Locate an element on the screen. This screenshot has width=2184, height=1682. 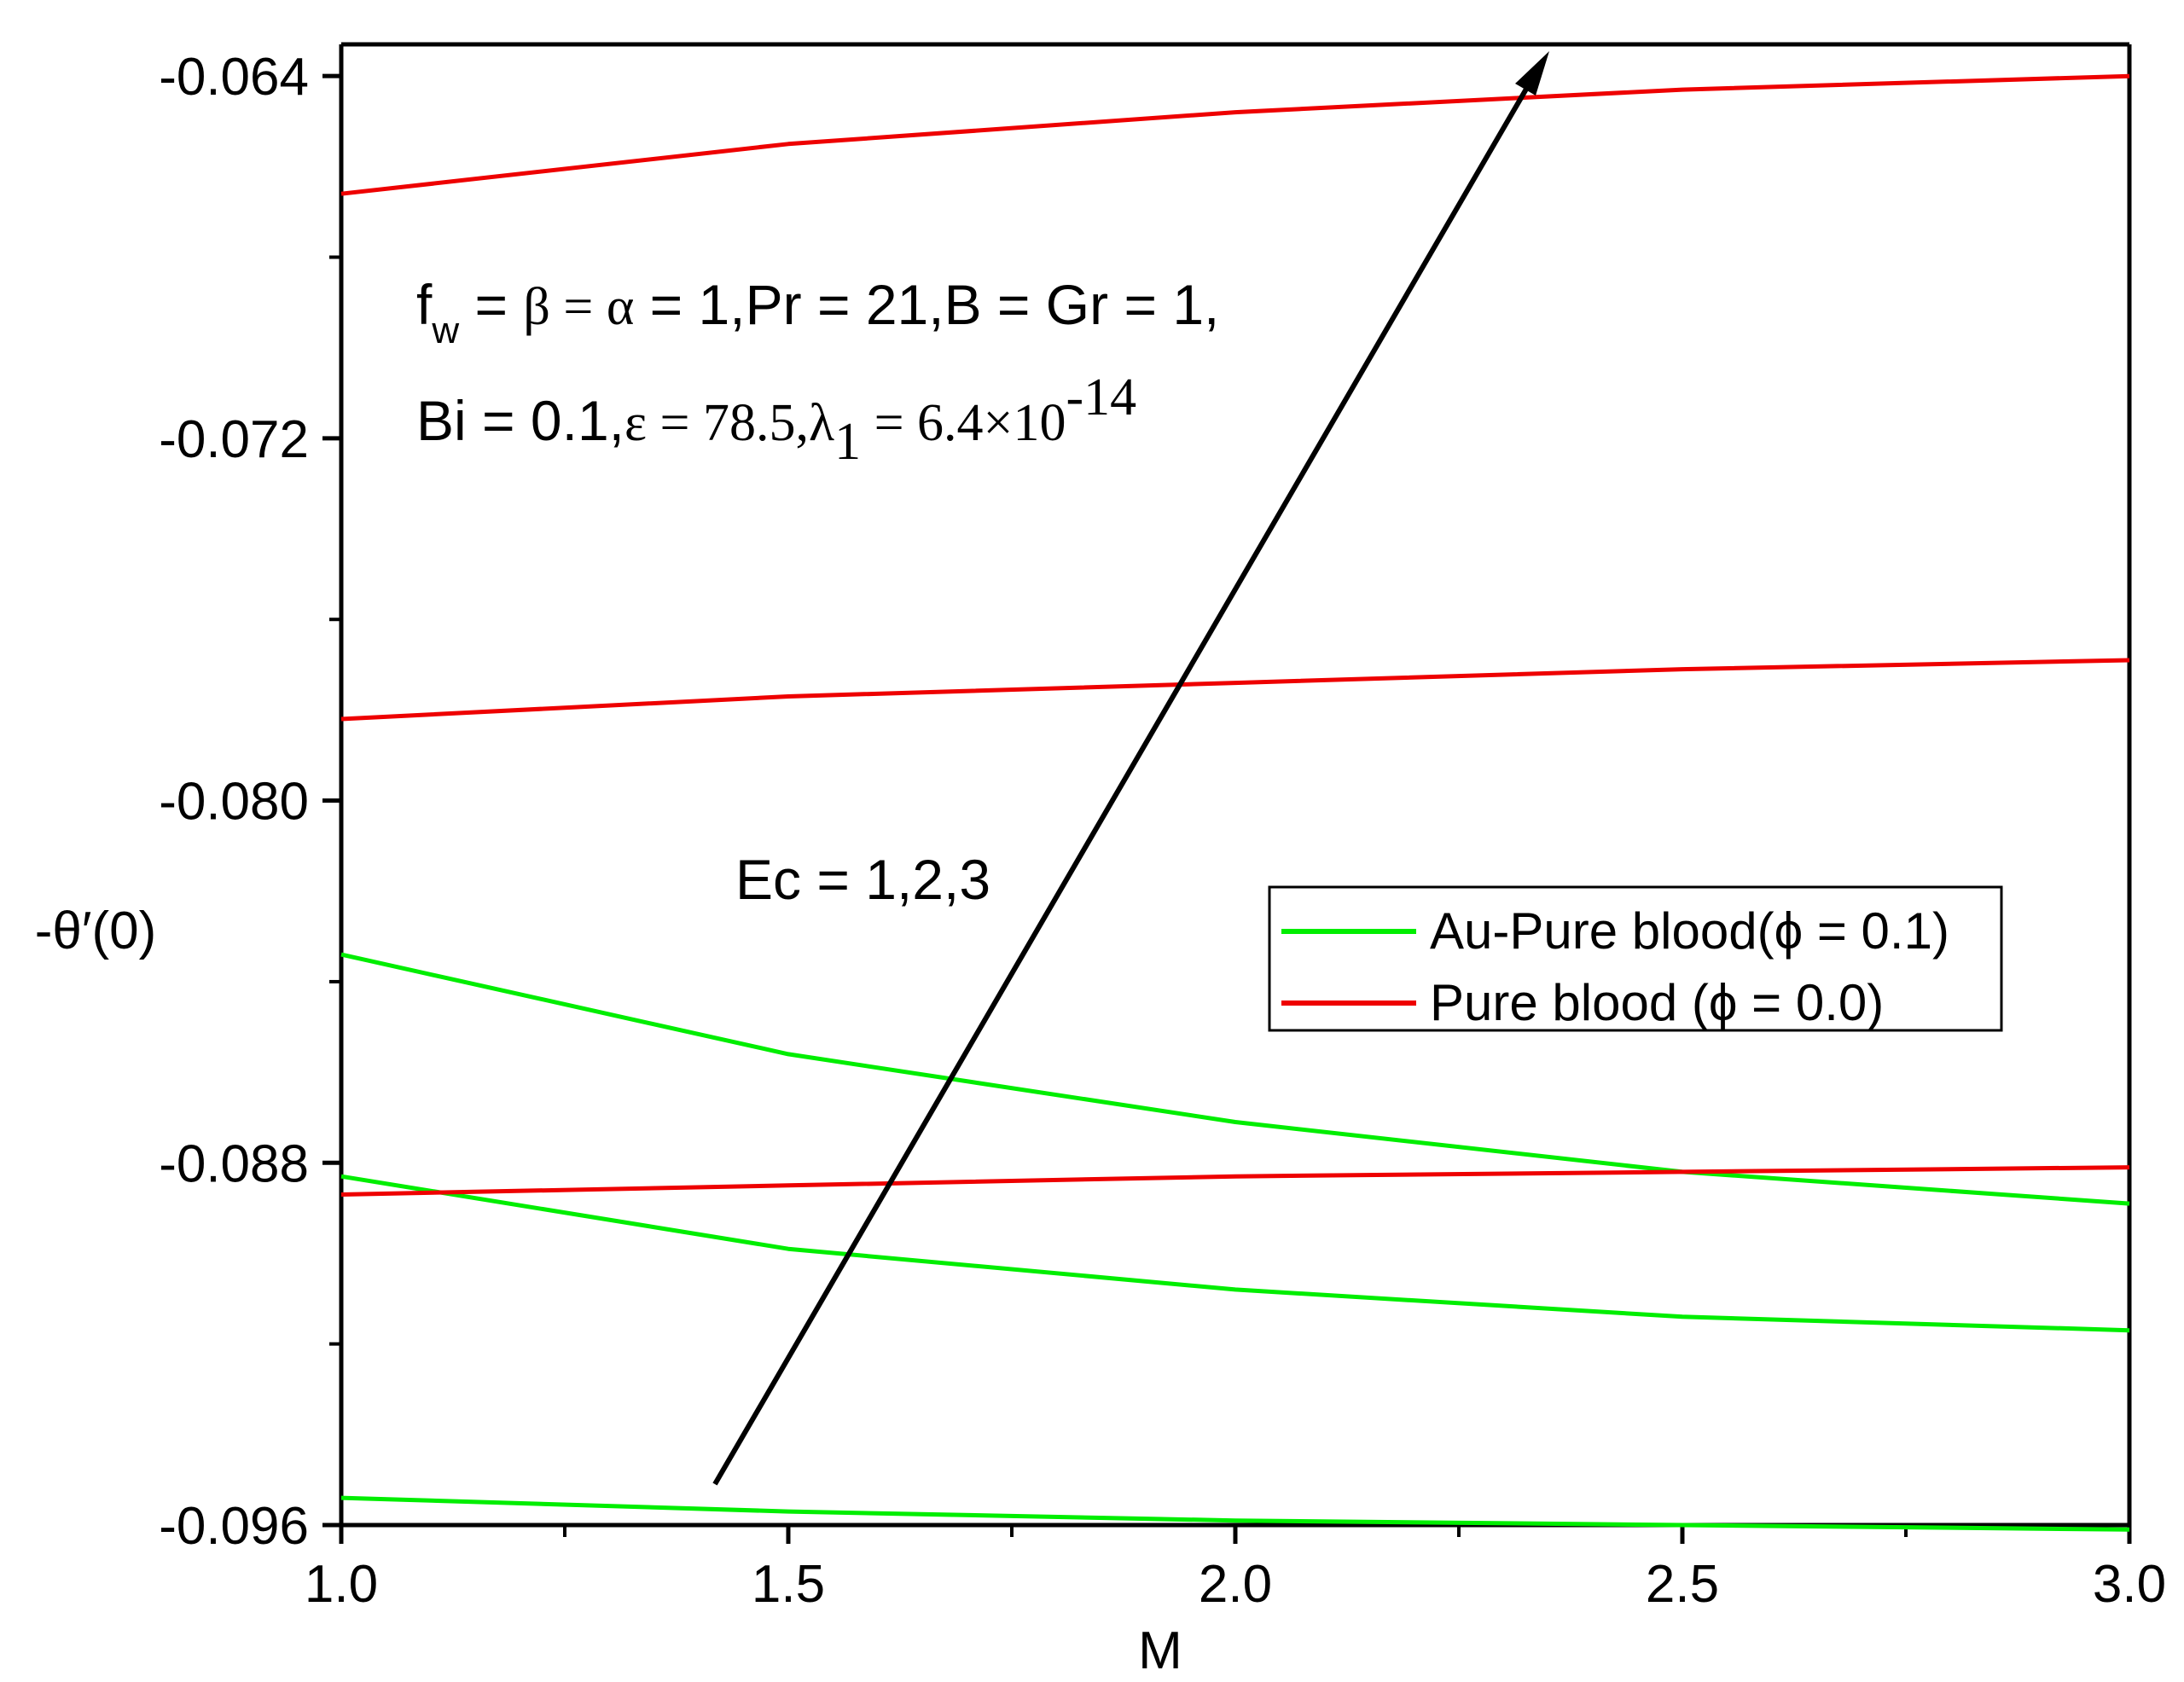
x-tick-label: 1.5 is located at coordinates (788, 1584).